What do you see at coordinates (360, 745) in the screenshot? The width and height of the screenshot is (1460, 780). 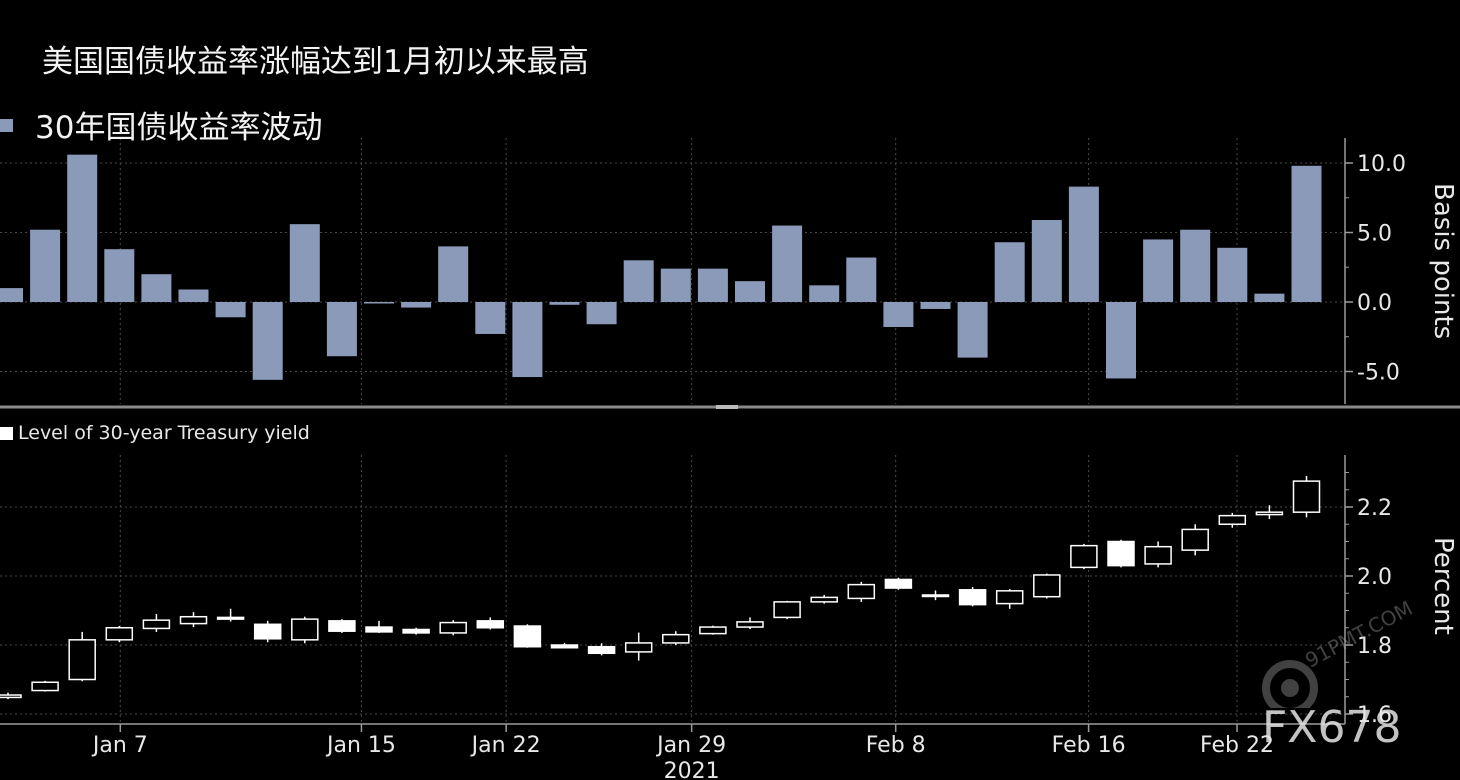 I see `xtick-label: Jan 15` at bounding box center [360, 745].